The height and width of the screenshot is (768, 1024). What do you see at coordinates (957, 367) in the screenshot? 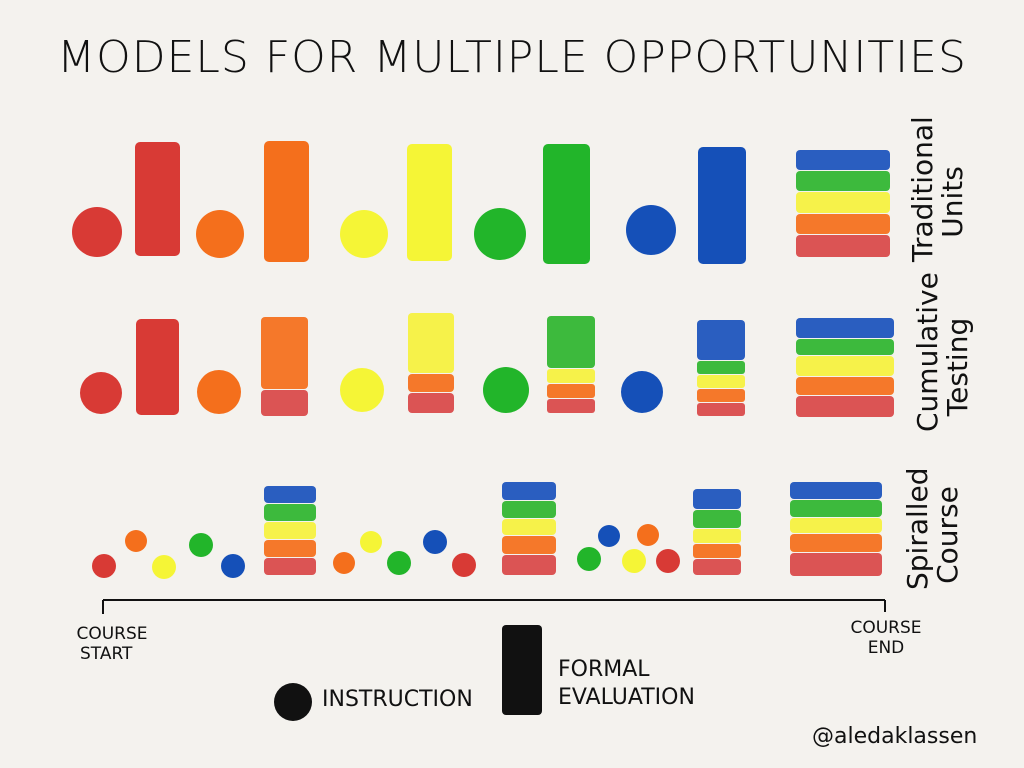
I see `row-label-line2: Testing` at bounding box center [957, 367].